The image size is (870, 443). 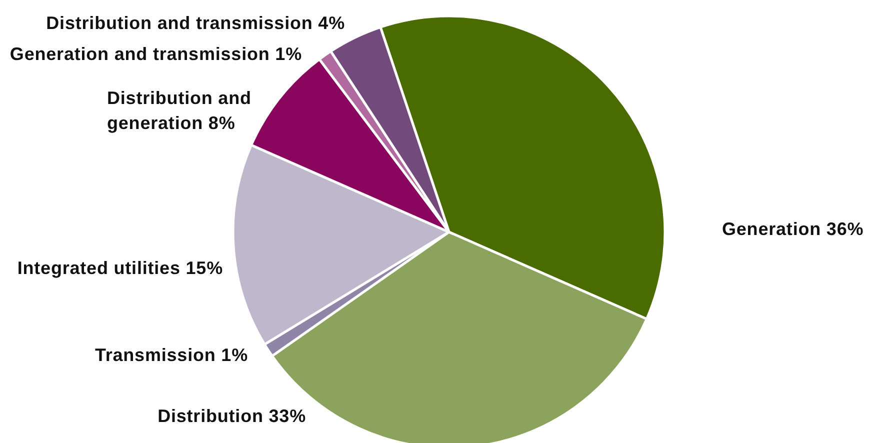 What do you see at coordinates (232, 416) in the screenshot?
I see `slice-label: Distribution 33%` at bounding box center [232, 416].